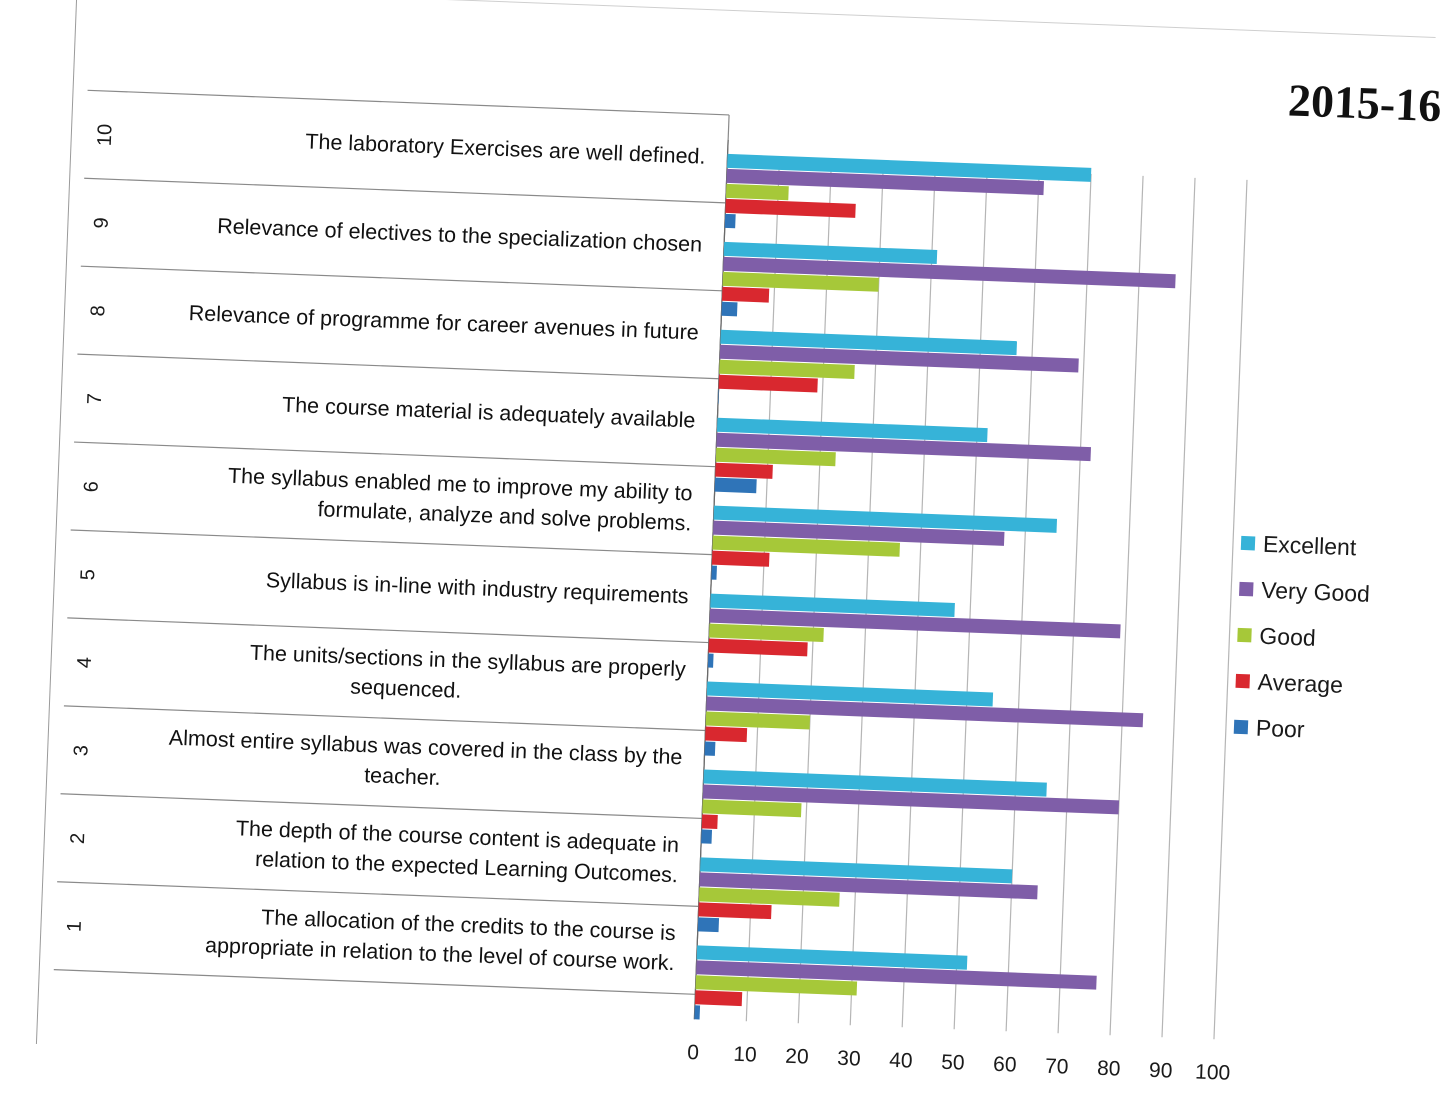 This screenshot has width=1444, height=1120. I want to click on bar-excellent-q5, so click(832, 605).